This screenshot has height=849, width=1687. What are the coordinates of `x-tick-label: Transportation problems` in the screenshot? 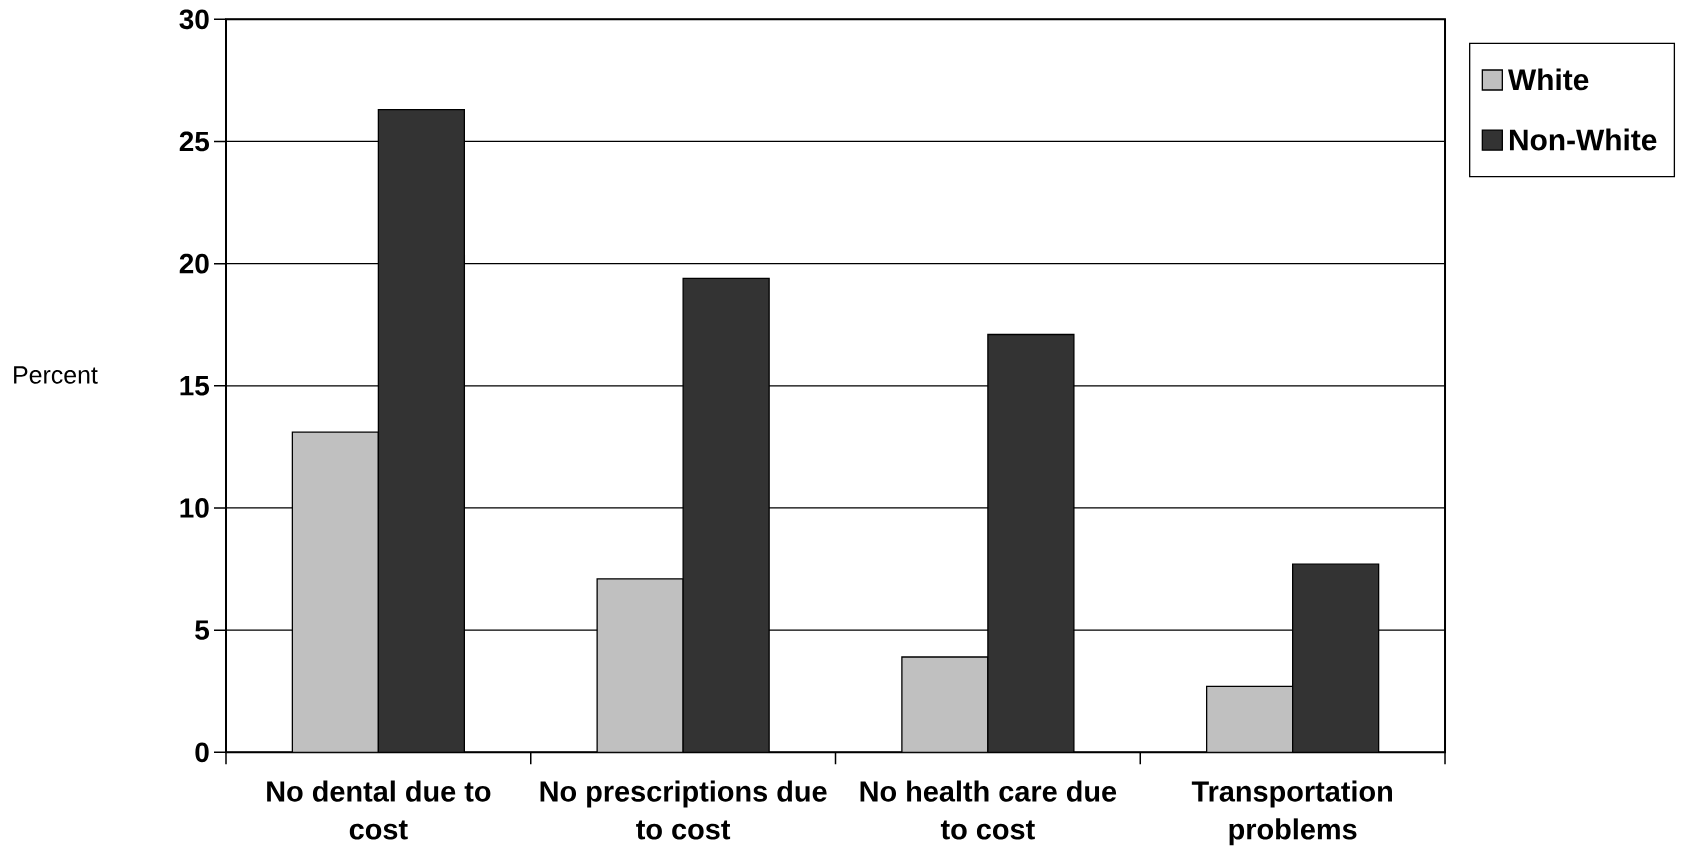 It's located at (1291, 813).